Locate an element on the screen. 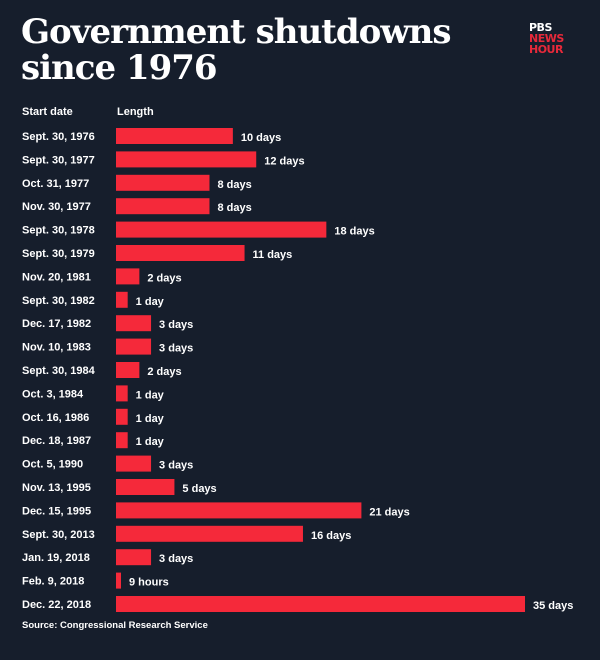  data-label: 9 hours is located at coordinates (149, 583).